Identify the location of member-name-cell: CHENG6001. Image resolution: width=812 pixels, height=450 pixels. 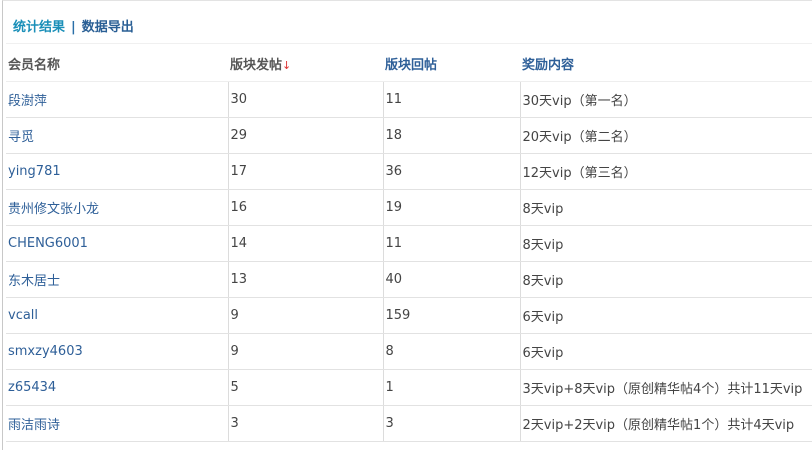
(117, 243).